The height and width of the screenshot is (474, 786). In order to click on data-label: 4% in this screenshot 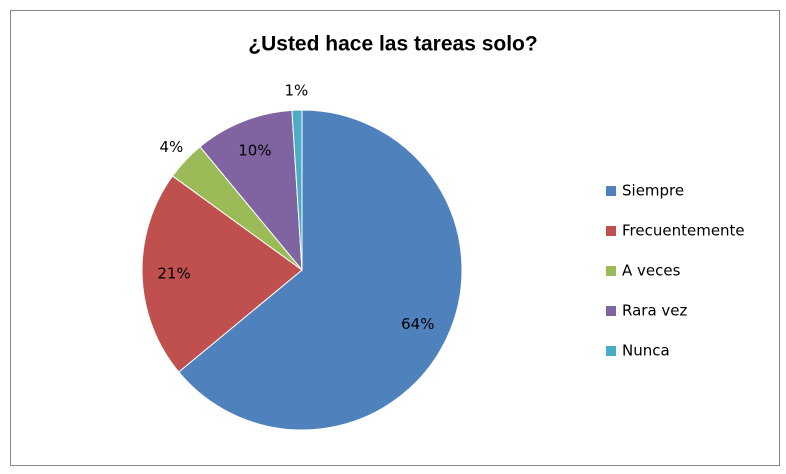, I will do `click(171, 147)`.